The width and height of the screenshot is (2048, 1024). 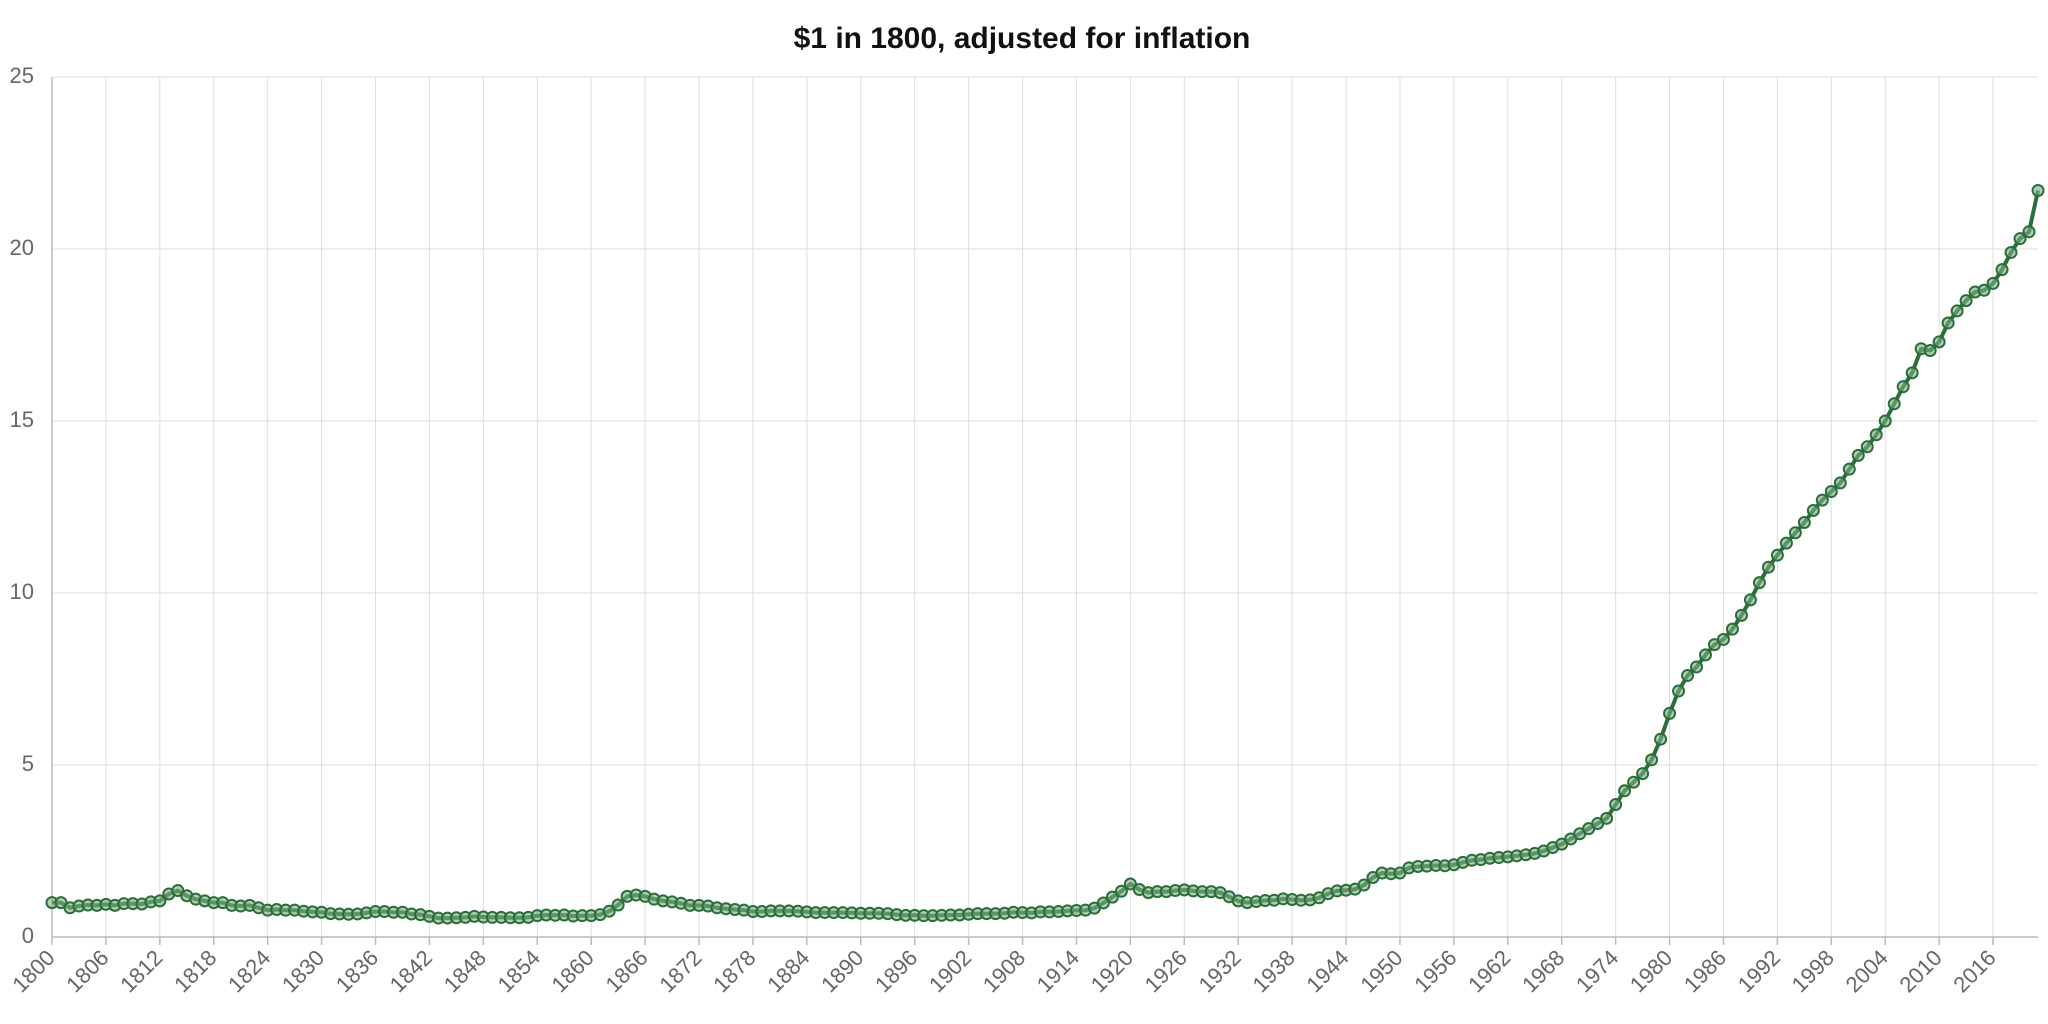 I want to click on x-tick-label: 2004, so click(x=1867, y=971).